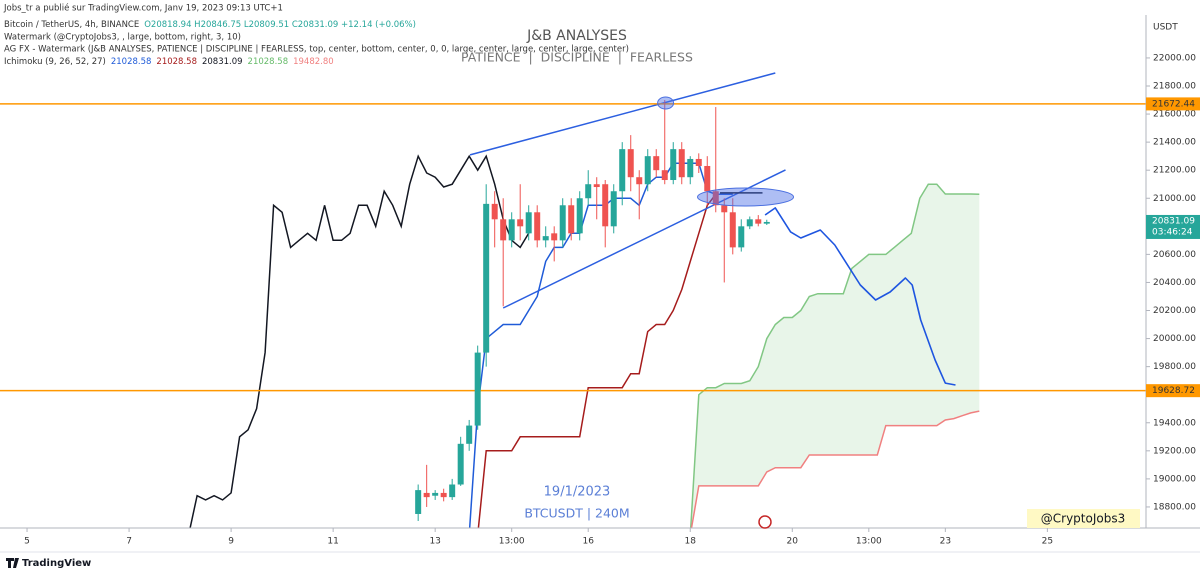 The width and height of the screenshot is (1200, 573). I want to click on level-label-box, so click(1173, 391).